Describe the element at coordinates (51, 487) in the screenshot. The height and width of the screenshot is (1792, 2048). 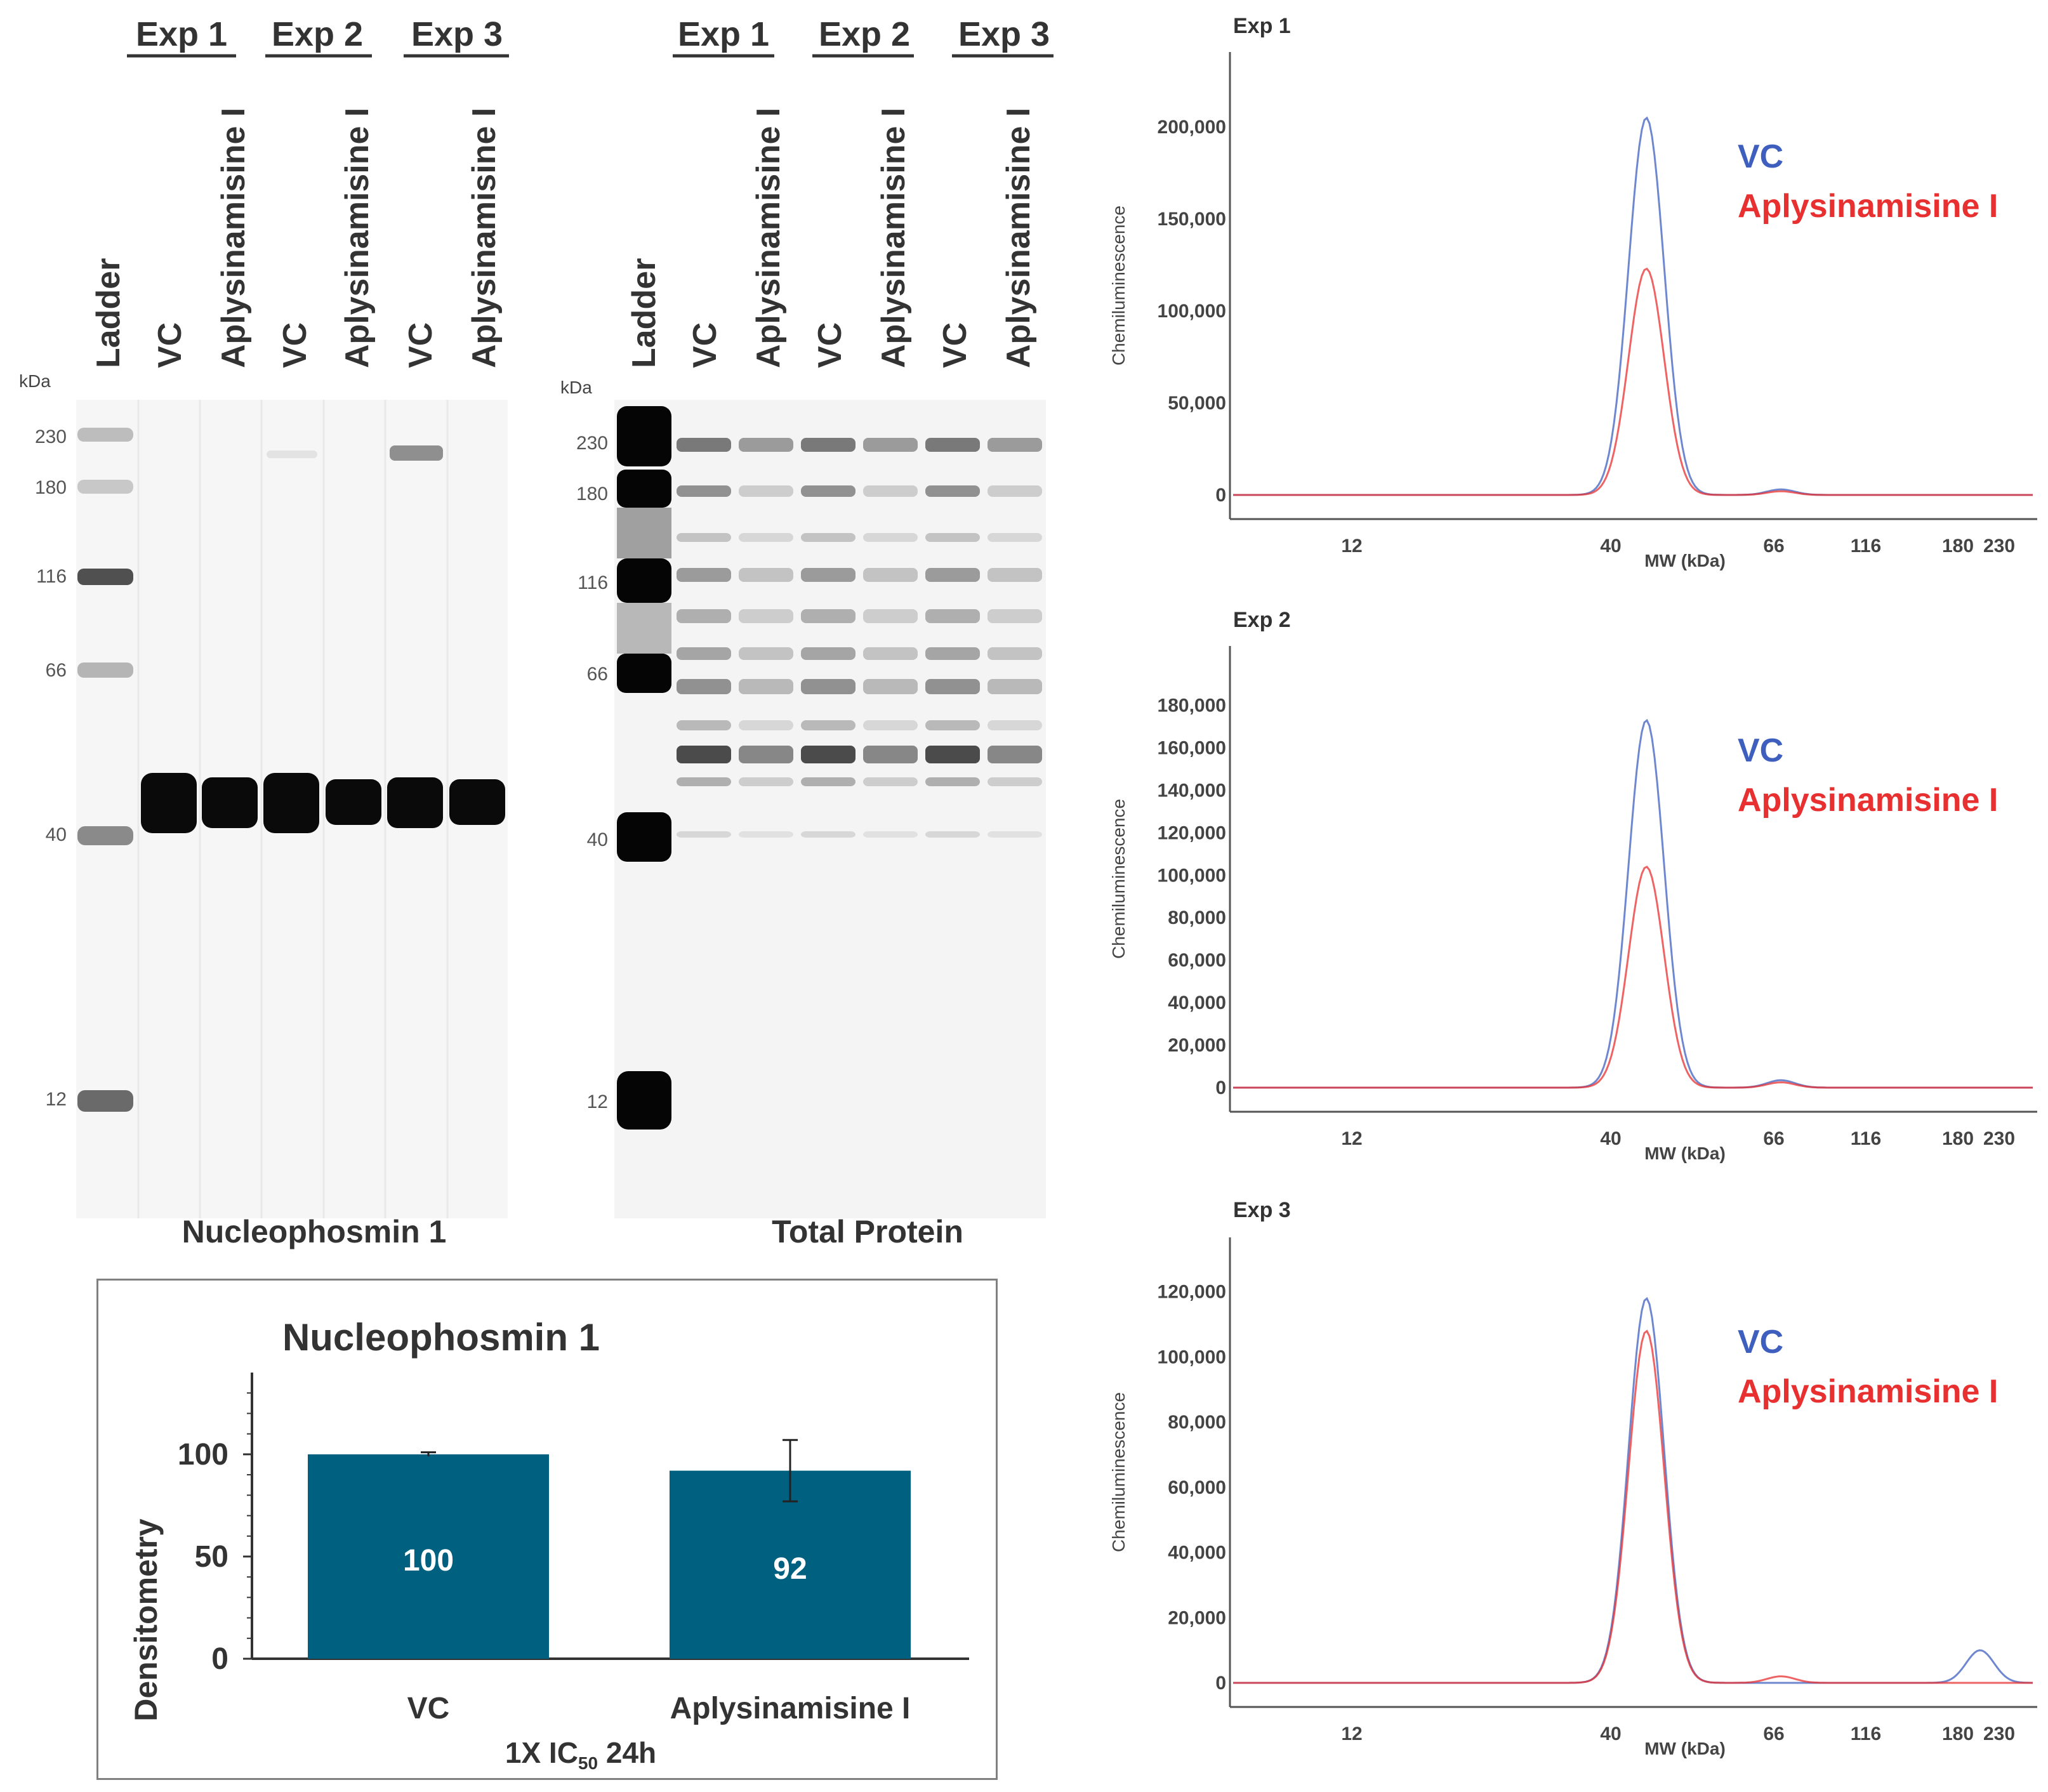
I see `mw-marker-180: 180` at that location.